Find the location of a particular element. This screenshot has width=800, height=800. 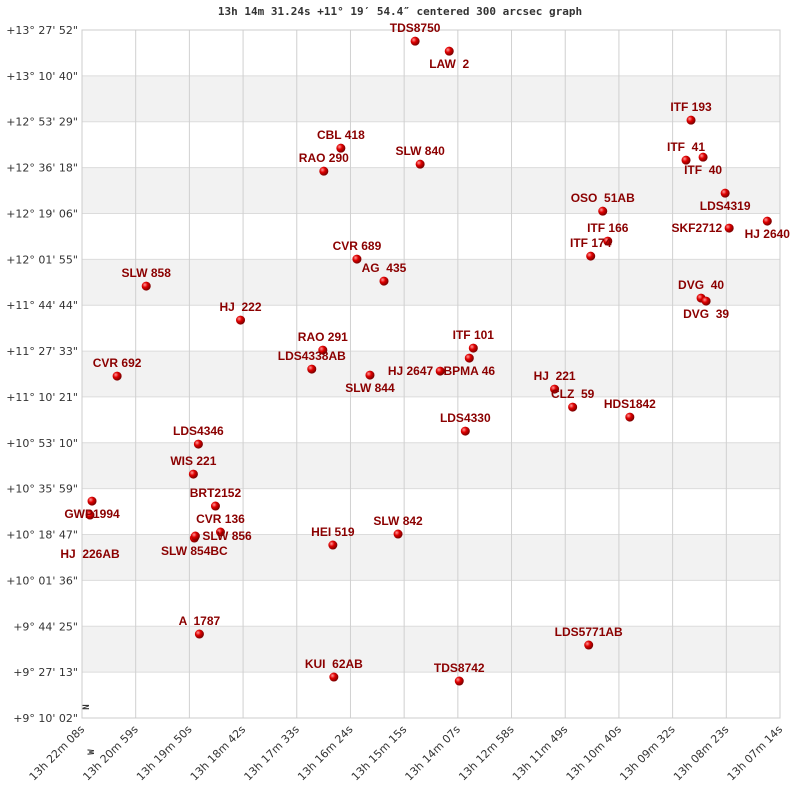

y-tick-label: +11° 10' 21" is located at coordinates (42, 397).